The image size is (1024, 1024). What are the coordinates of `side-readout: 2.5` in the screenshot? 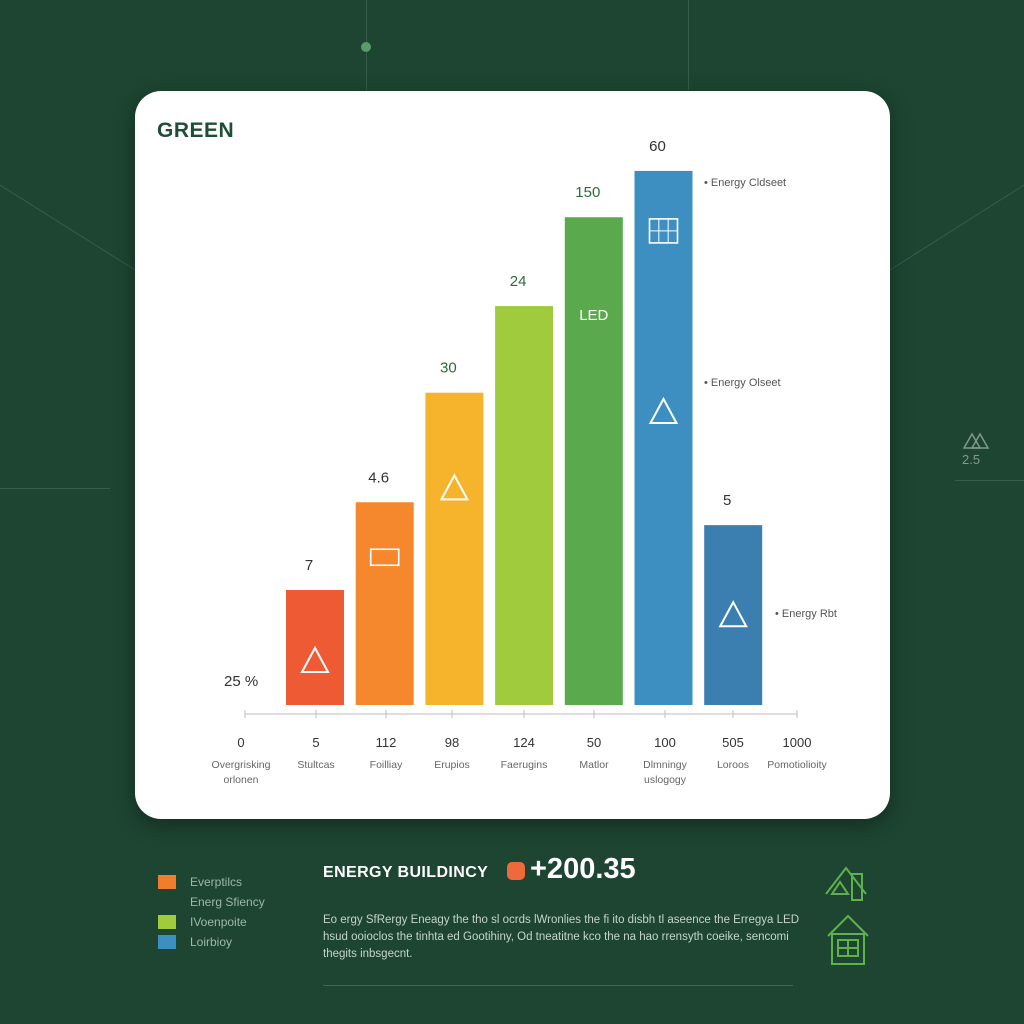 It's located at (971, 459).